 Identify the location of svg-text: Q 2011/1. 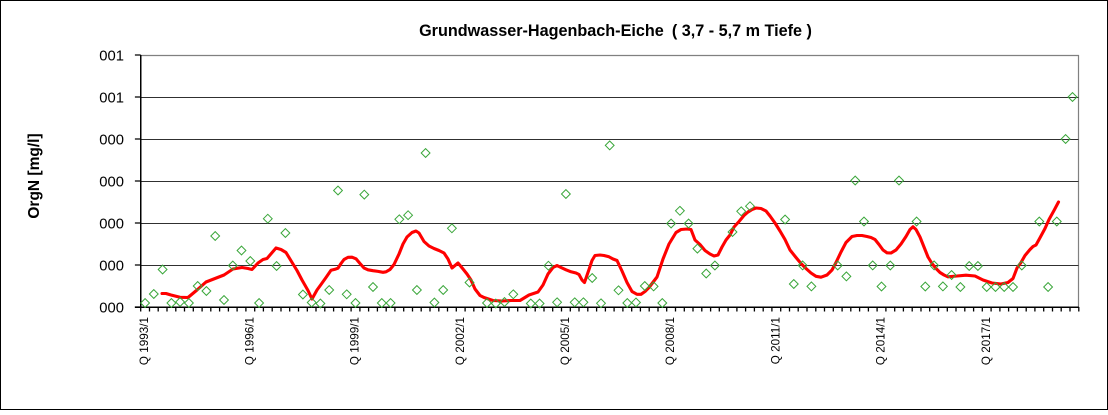
(775, 340).